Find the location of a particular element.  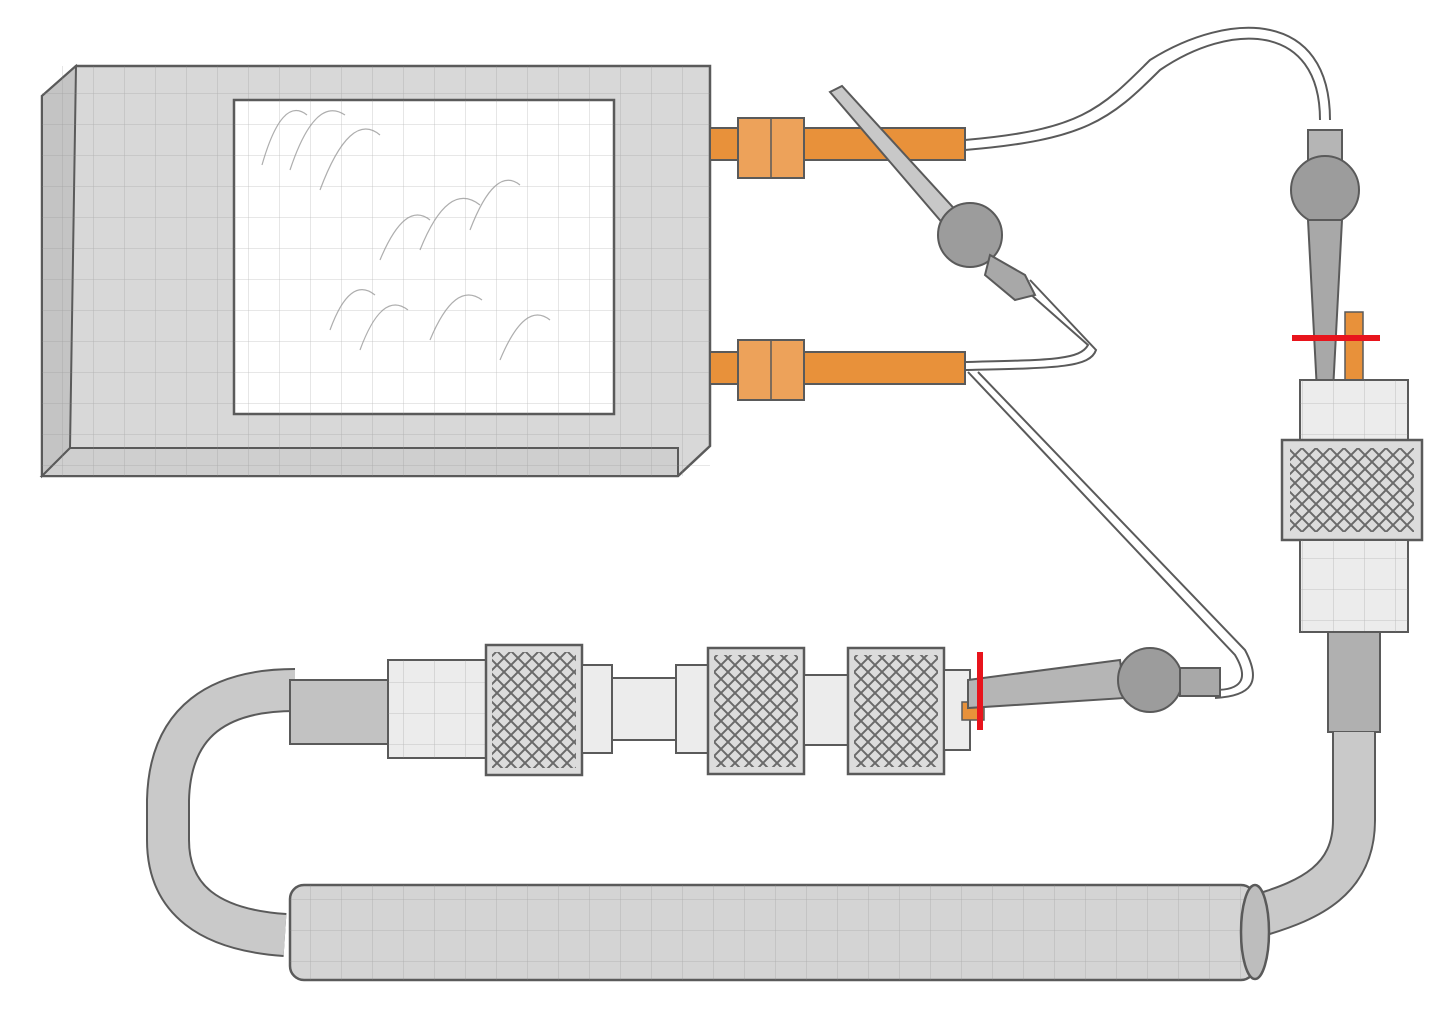

bottom-valve is located at coordinates (1094, 680).